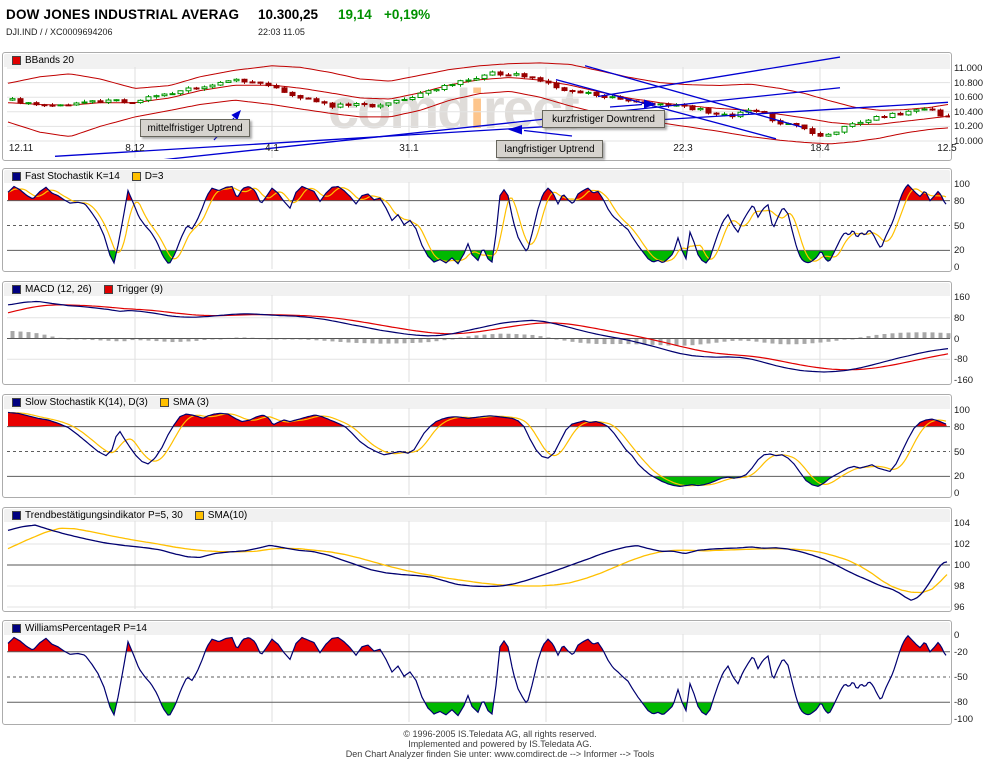 Image resolution: width=1000 pixels, height=762 pixels. I want to click on y-axis-label: 11.000, so click(968, 68).